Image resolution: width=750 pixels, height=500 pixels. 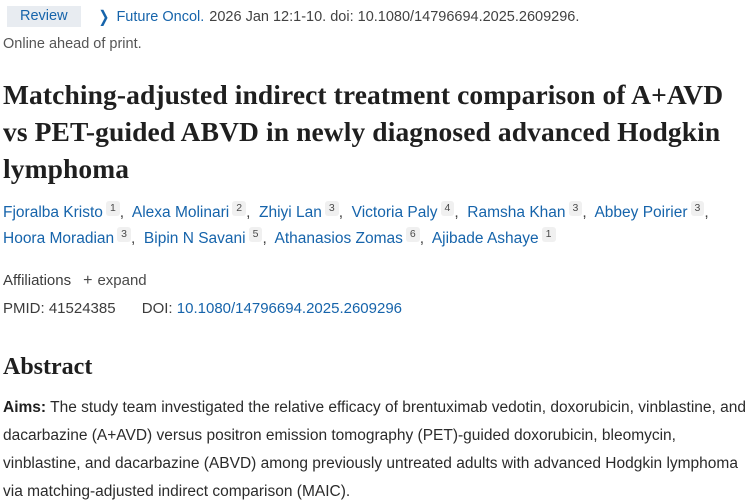 What do you see at coordinates (255, 235) in the screenshot?
I see `author-affiliation-number: 5` at bounding box center [255, 235].